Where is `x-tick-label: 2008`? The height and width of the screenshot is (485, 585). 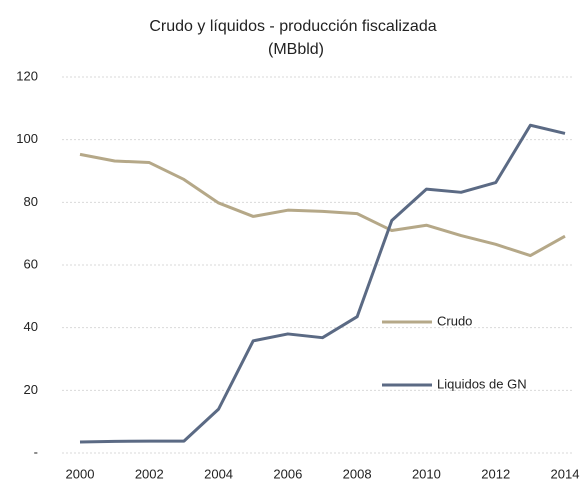 x-tick-label: 2008 is located at coordinates (357, 473).